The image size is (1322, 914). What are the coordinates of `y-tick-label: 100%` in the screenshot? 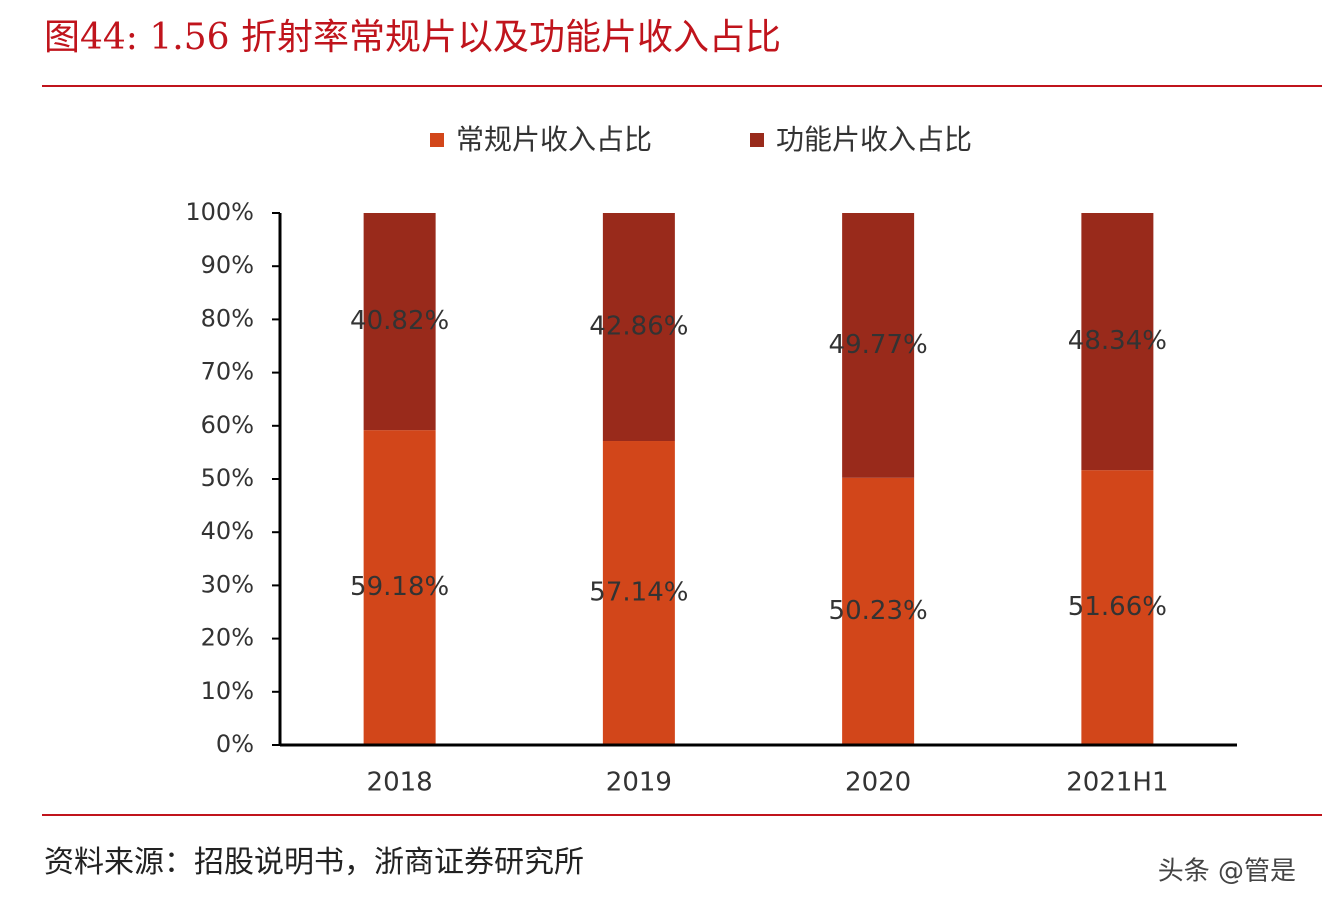 It's located at (219, 212).